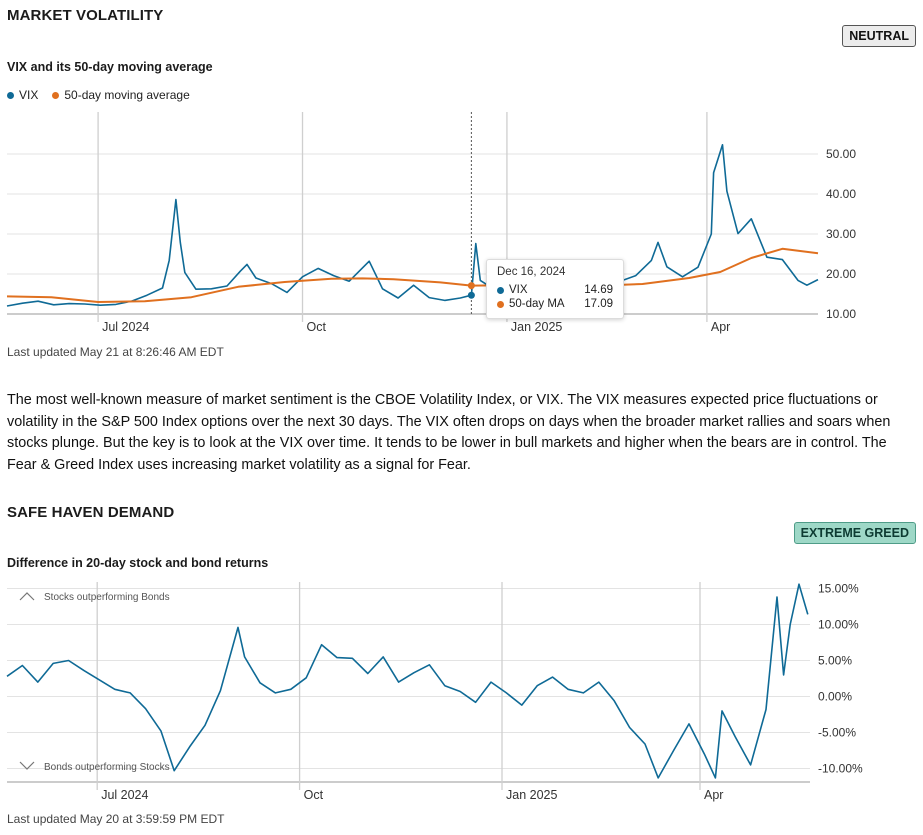 The height and width of the screenshot is (835, 923). What do you see at coordinates (107, 767) in the screenshot?
I see `annotation-label: Bonds outperforming Stocks` at bounding box center [107, 767].